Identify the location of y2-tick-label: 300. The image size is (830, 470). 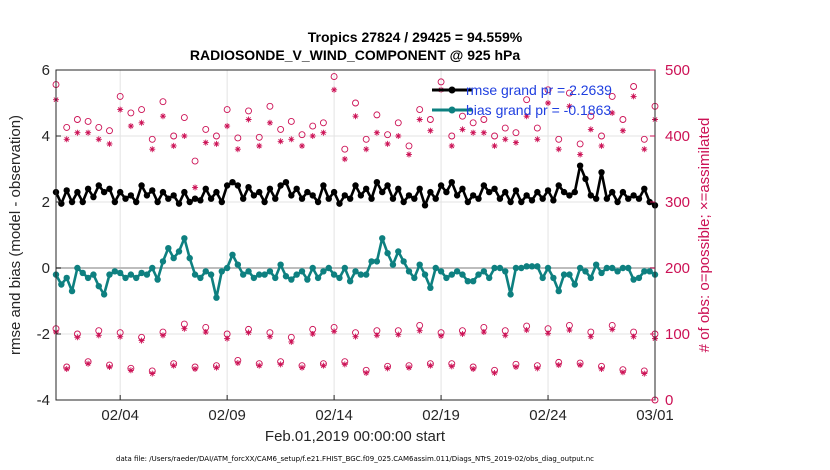
(677, 202).